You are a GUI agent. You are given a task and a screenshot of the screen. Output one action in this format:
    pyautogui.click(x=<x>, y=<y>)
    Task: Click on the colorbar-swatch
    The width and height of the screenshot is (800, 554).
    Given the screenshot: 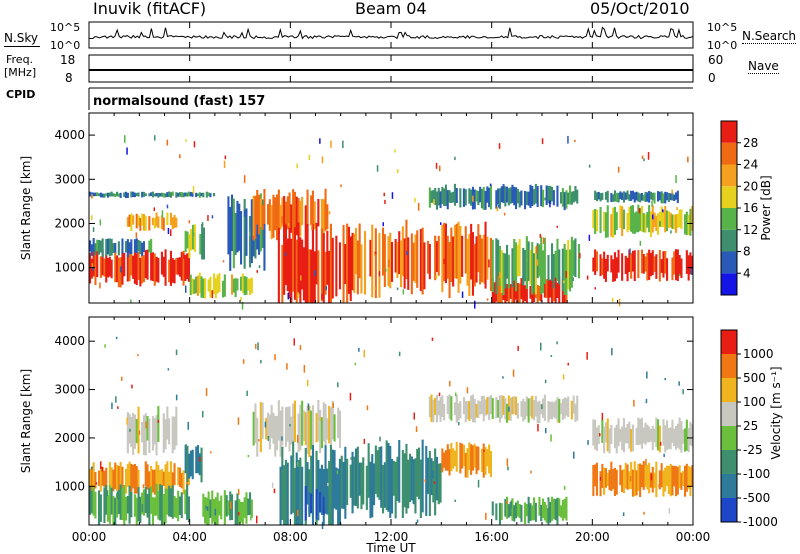 What is the action you would take?
    pyautogui.click(x=729, y=219)
    